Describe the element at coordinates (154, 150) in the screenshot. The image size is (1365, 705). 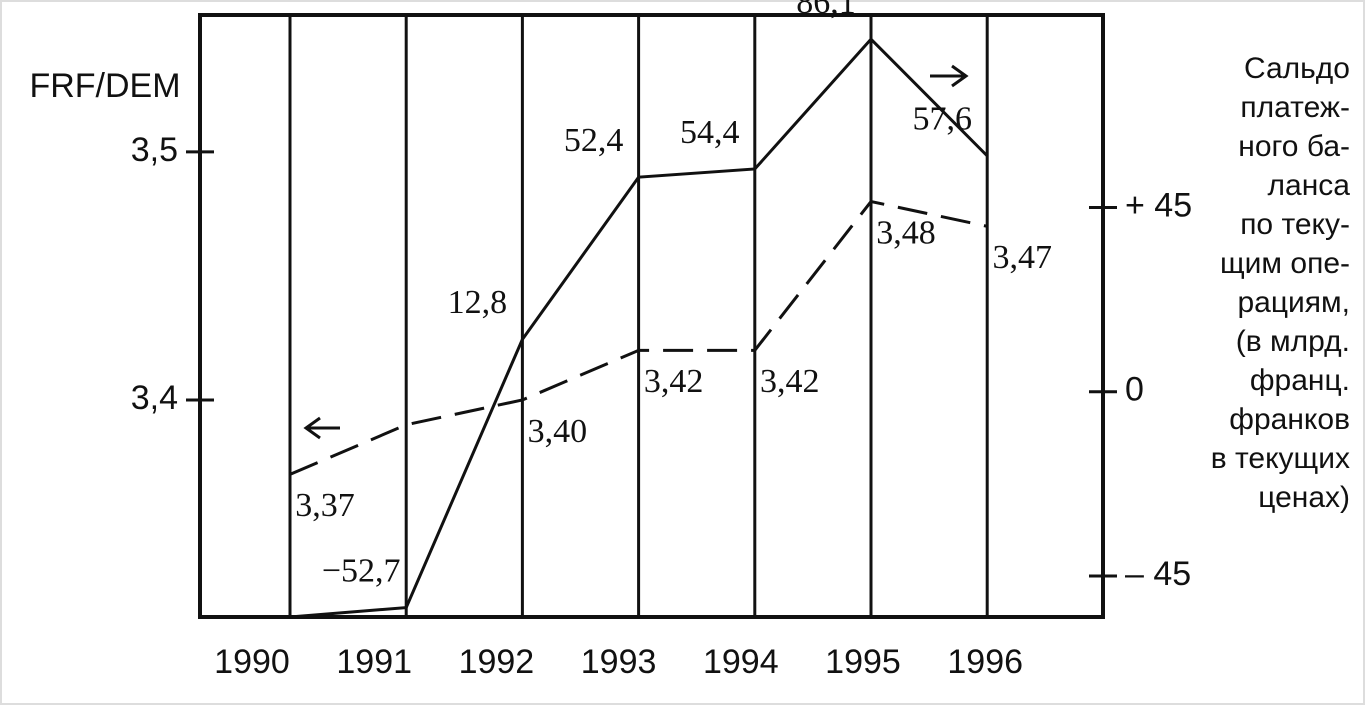
I see `y-tick-label: 3,5` at that location.